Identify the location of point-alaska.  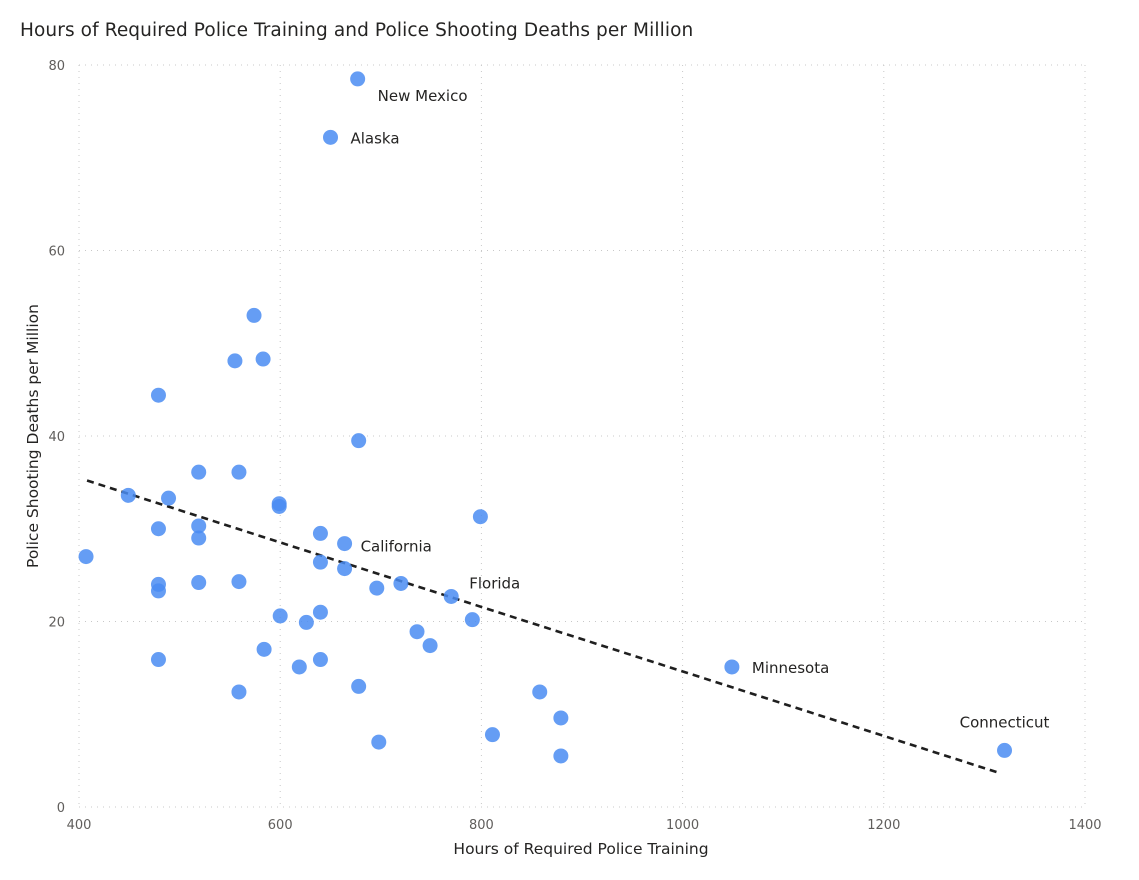
(330, 137).